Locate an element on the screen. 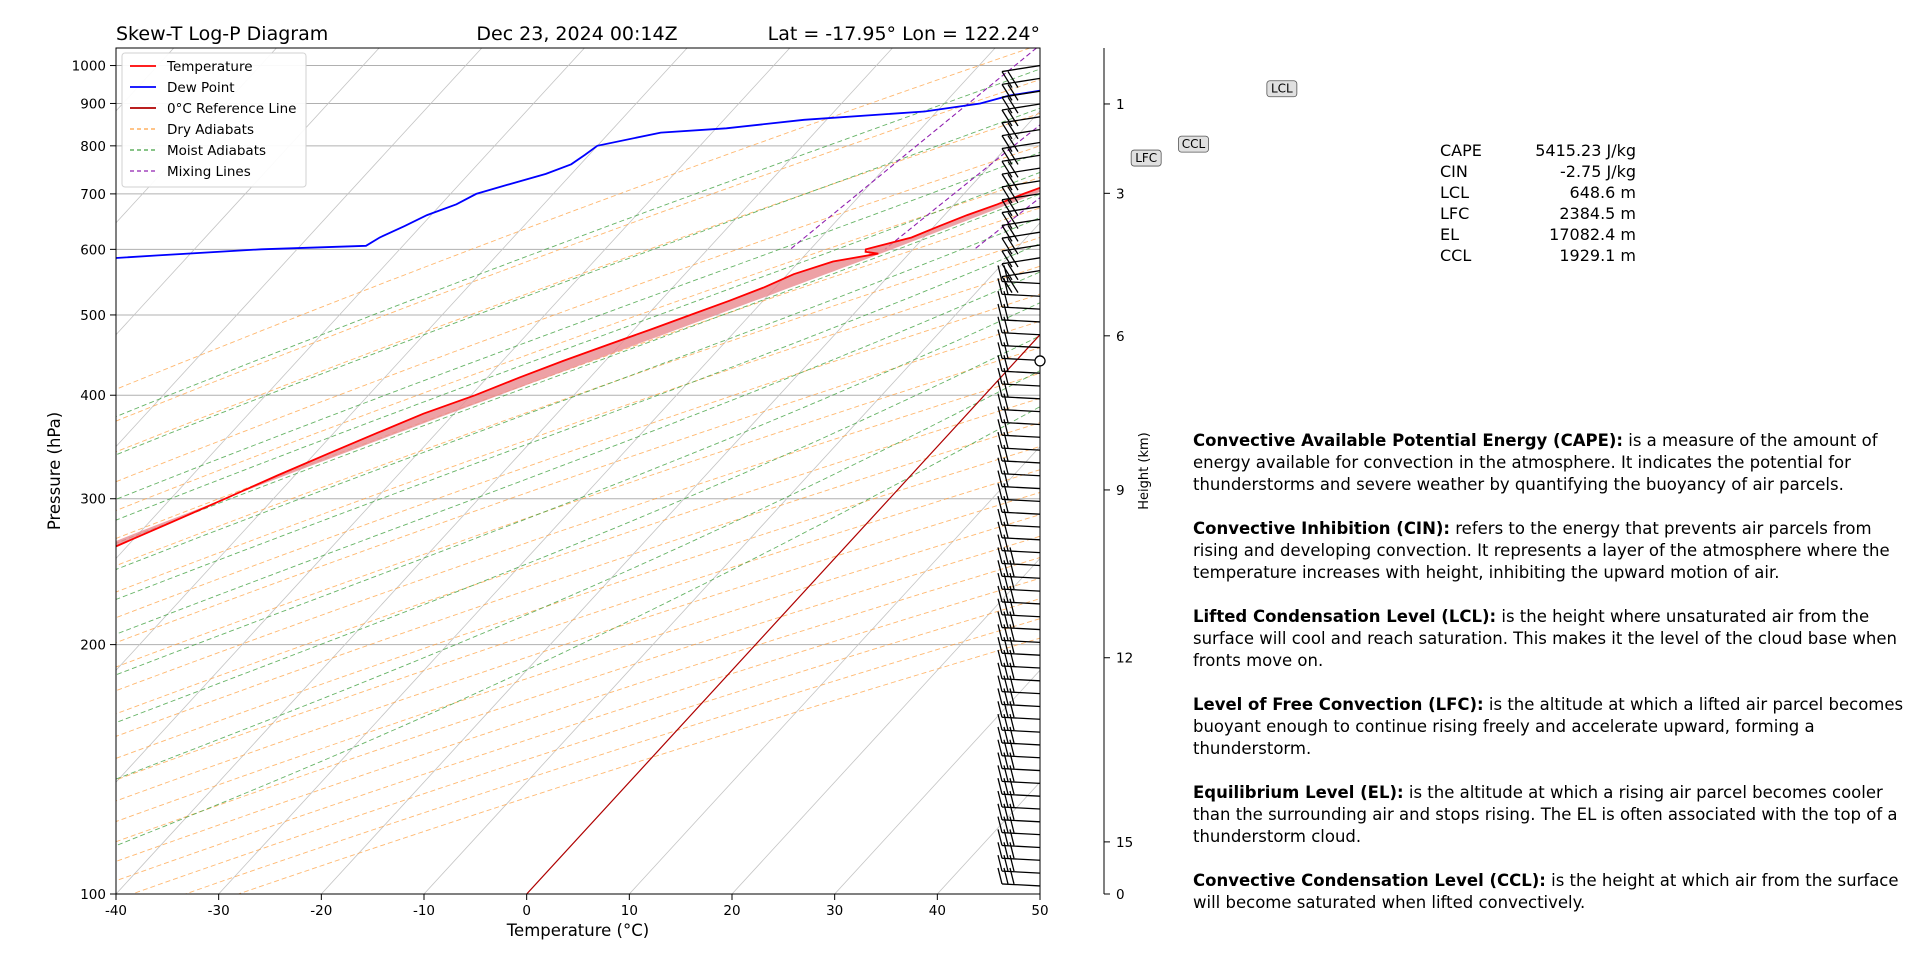 Image resolution: width=1920 pixels, height=957 pixels. stat-label: CIN is located at coordinates (1454, 171).